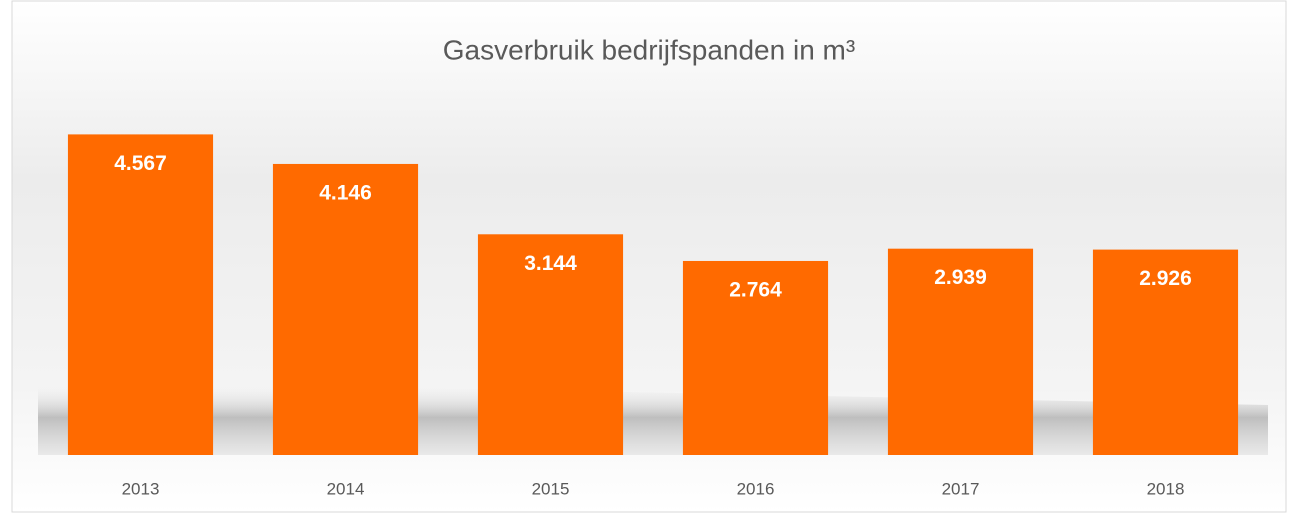  I want to click on data-label: 4.567, so click(140, 163).